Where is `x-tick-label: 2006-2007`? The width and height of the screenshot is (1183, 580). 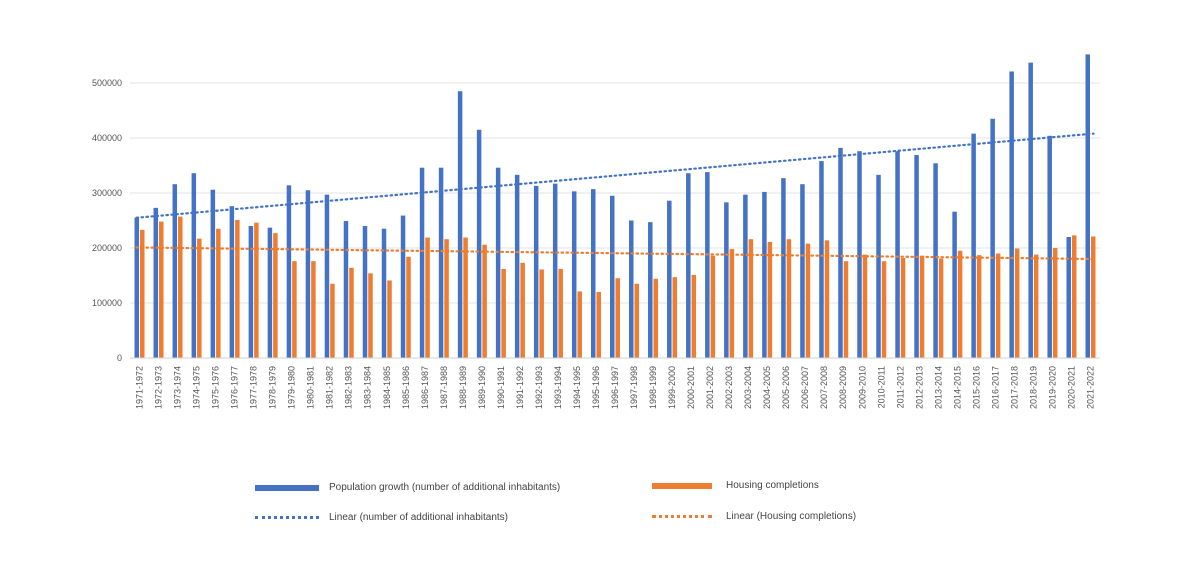
x-tick-label: 2006-2007 is located at coordinates (805, 387).